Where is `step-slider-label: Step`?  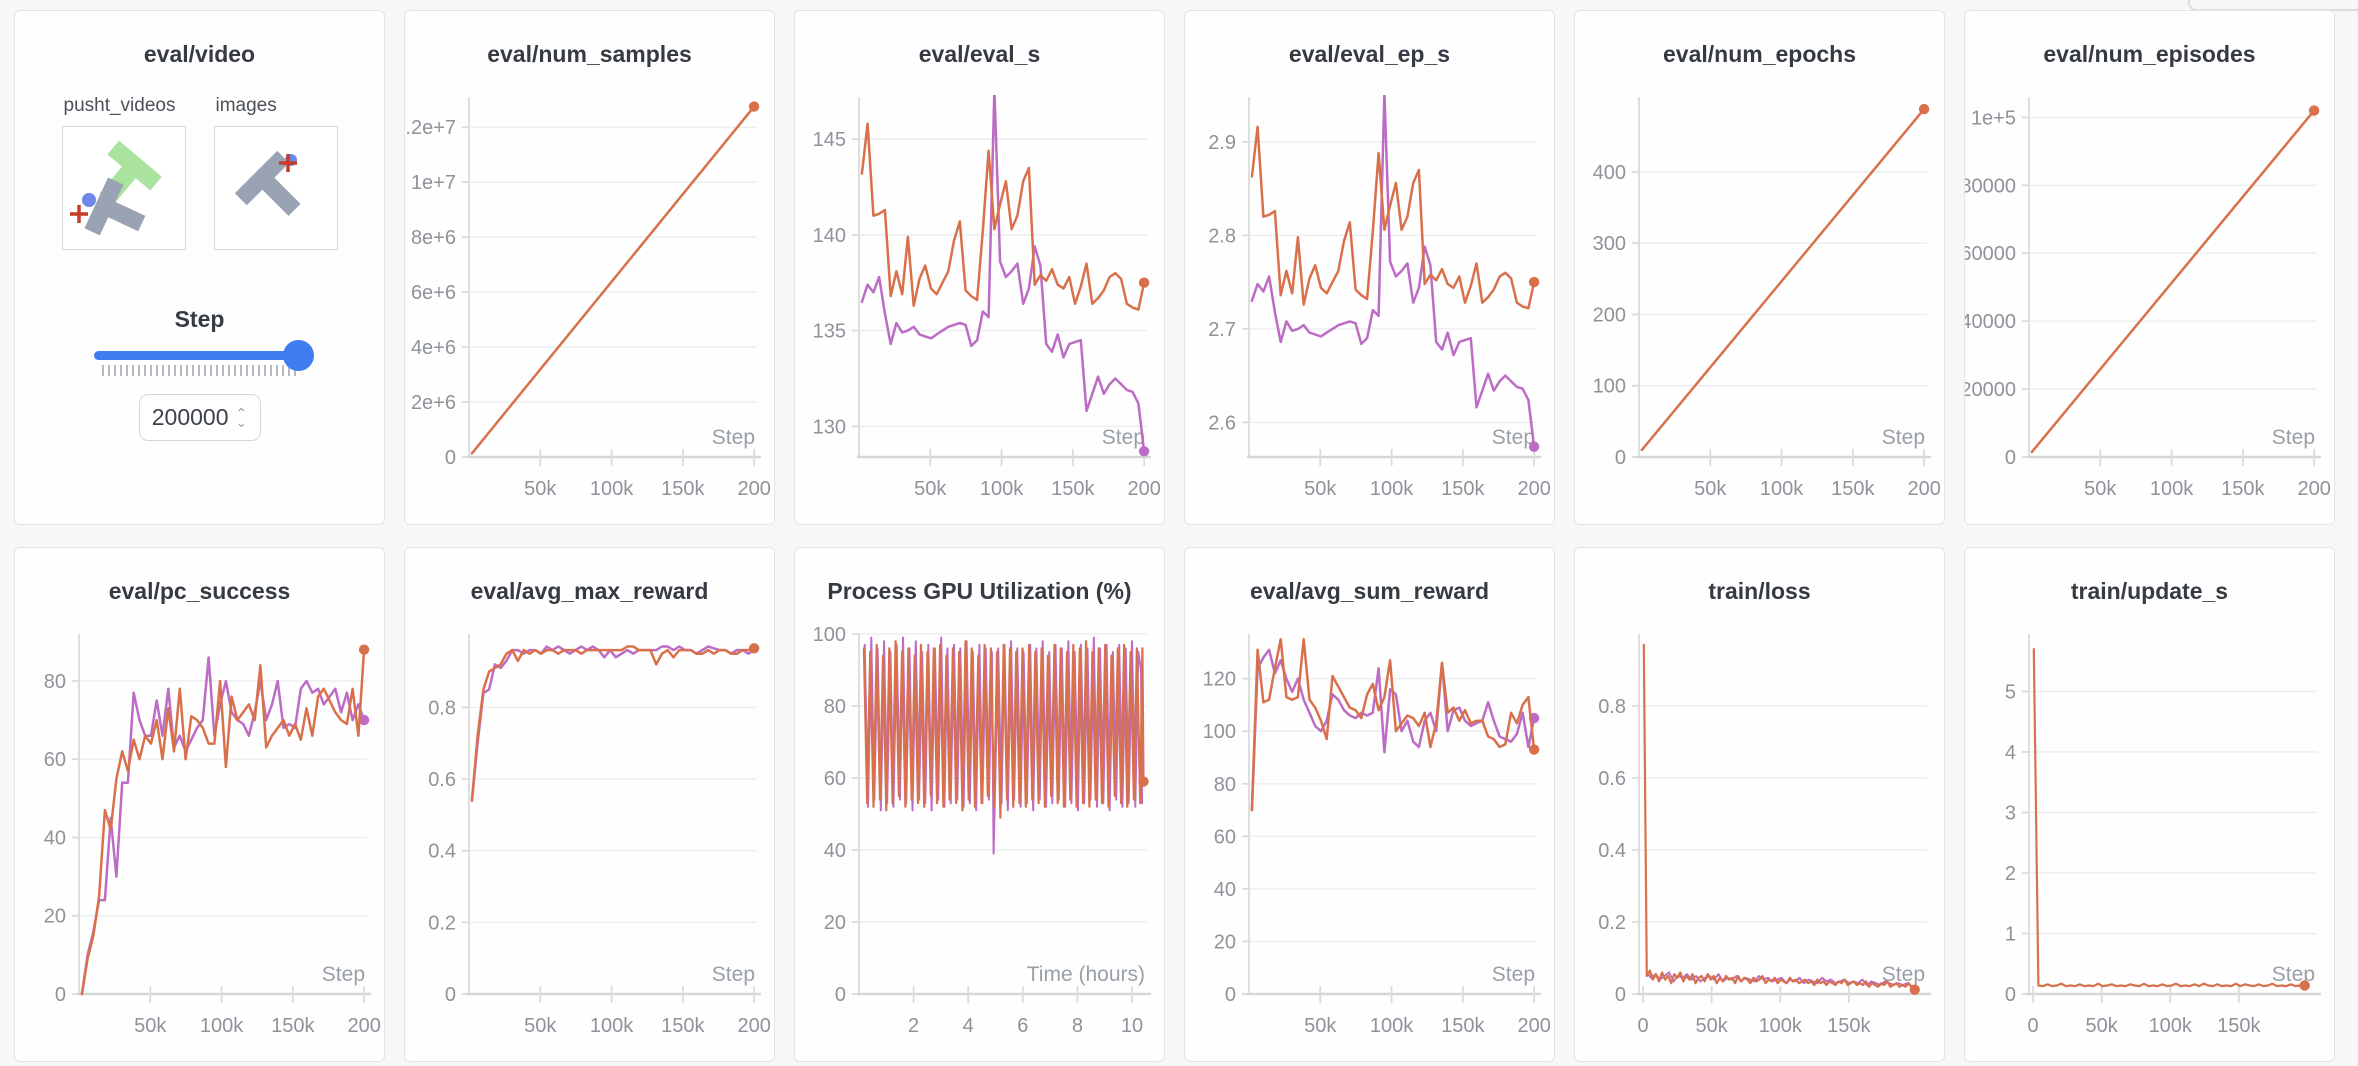 step-slider-label: Step is located at coordinates (199, 319).